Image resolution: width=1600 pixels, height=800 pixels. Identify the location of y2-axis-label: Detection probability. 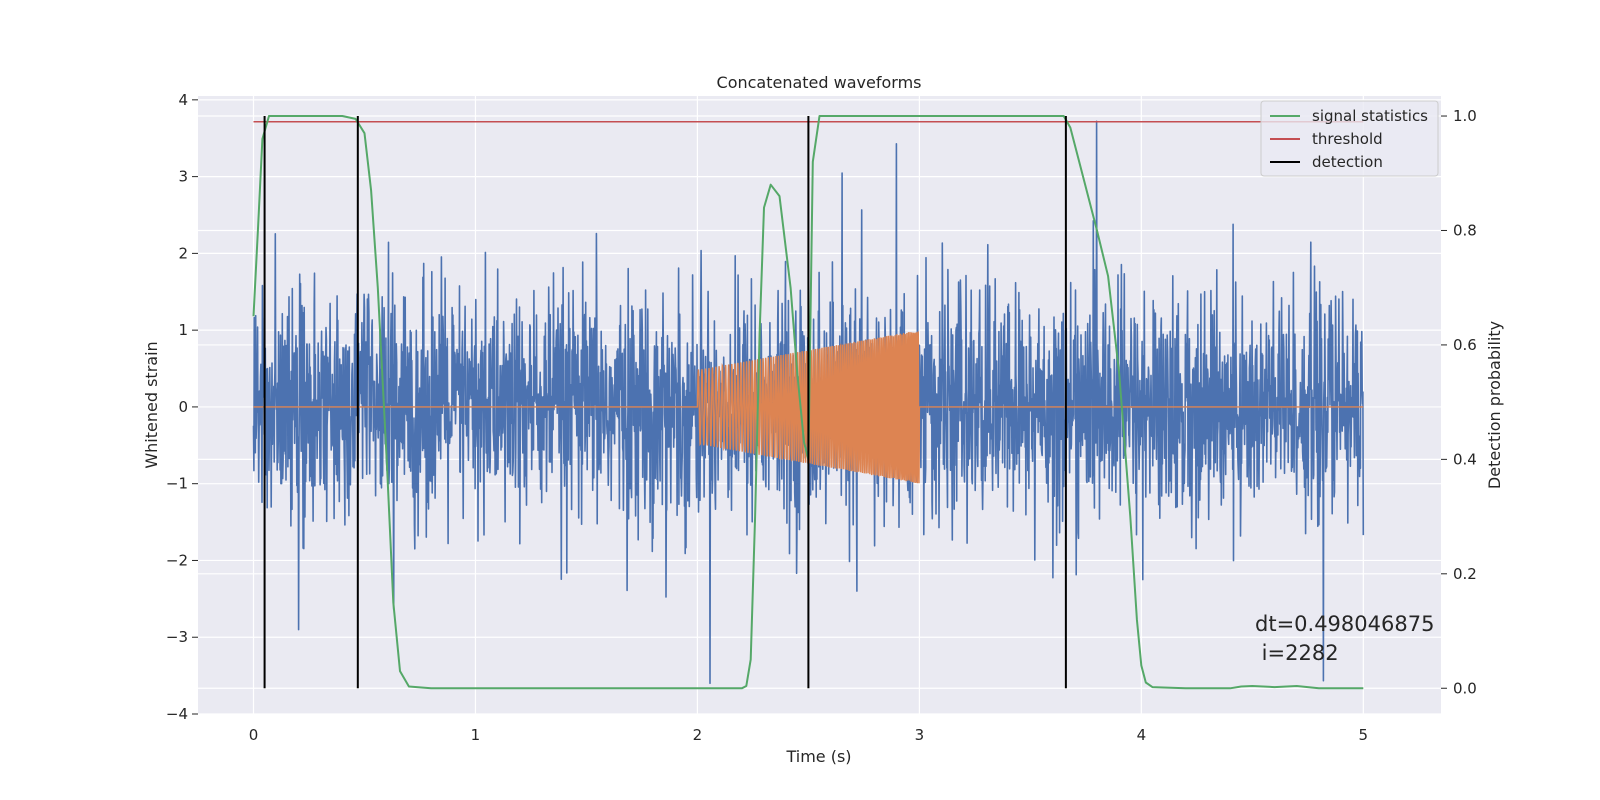
(1494, 405).